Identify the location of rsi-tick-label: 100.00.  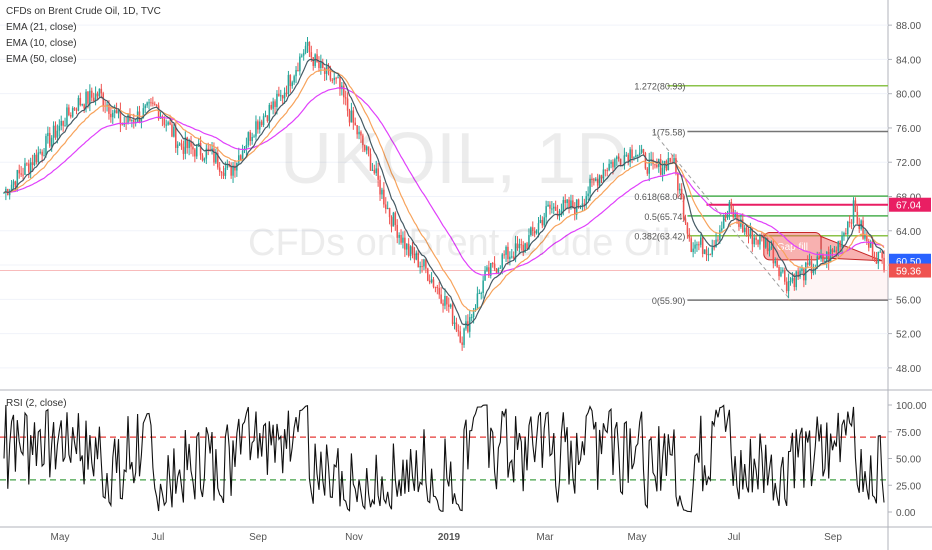
(911, 406).